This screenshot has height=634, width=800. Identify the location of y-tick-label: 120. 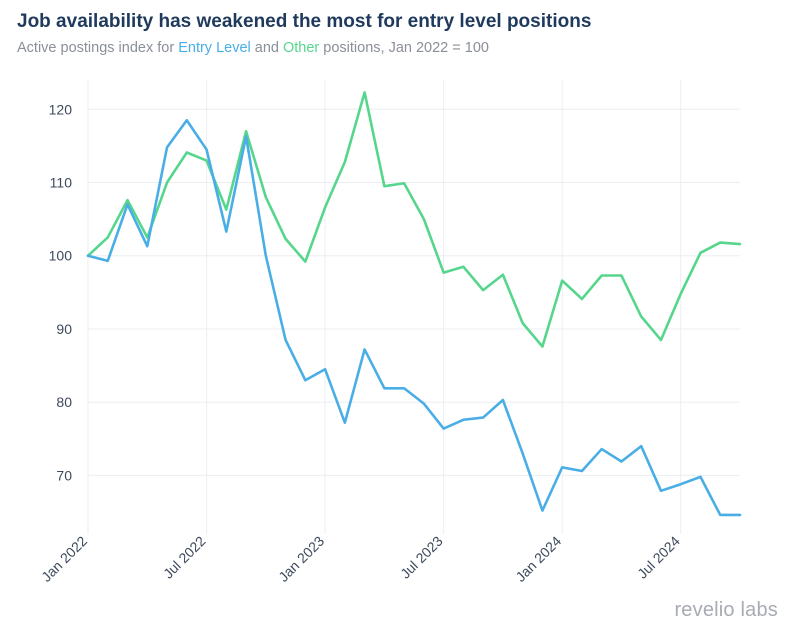
(61, 109).